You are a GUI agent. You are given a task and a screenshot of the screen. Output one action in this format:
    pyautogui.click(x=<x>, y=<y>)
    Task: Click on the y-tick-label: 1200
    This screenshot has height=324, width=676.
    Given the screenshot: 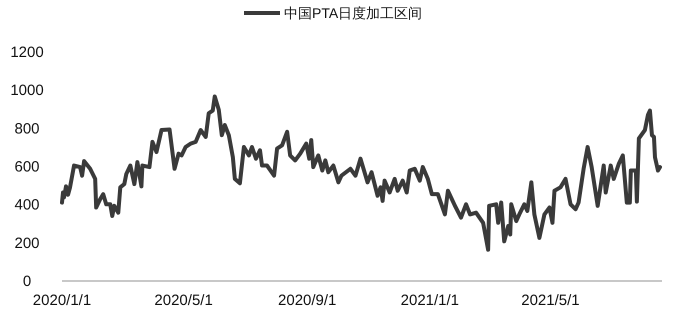 What is the action you would take?
    pyautogui.click(x=27, y=52)
    